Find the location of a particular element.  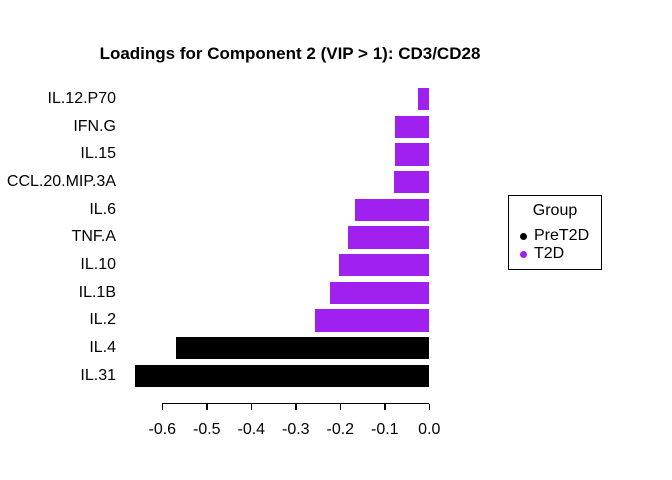

bar-TNF.A is located at coordinates (388, 237).